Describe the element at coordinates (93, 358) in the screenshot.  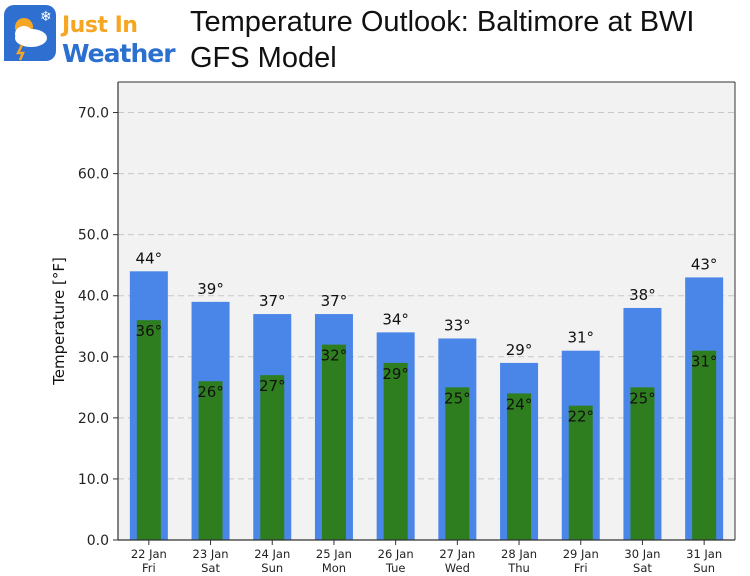
I see `y-tick-label: 30.0` at that location.